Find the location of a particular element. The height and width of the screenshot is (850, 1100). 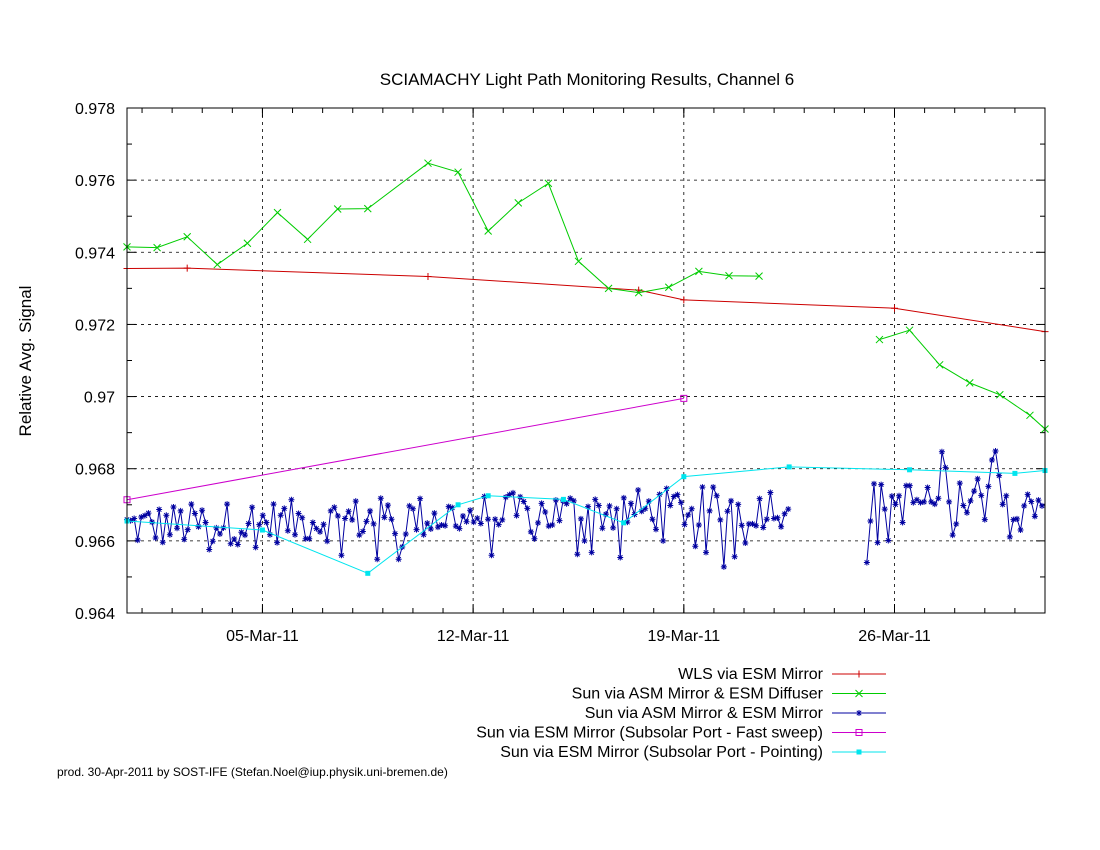

x-tick-label: 19-Mar-11 is located at coordinates (684, 636).